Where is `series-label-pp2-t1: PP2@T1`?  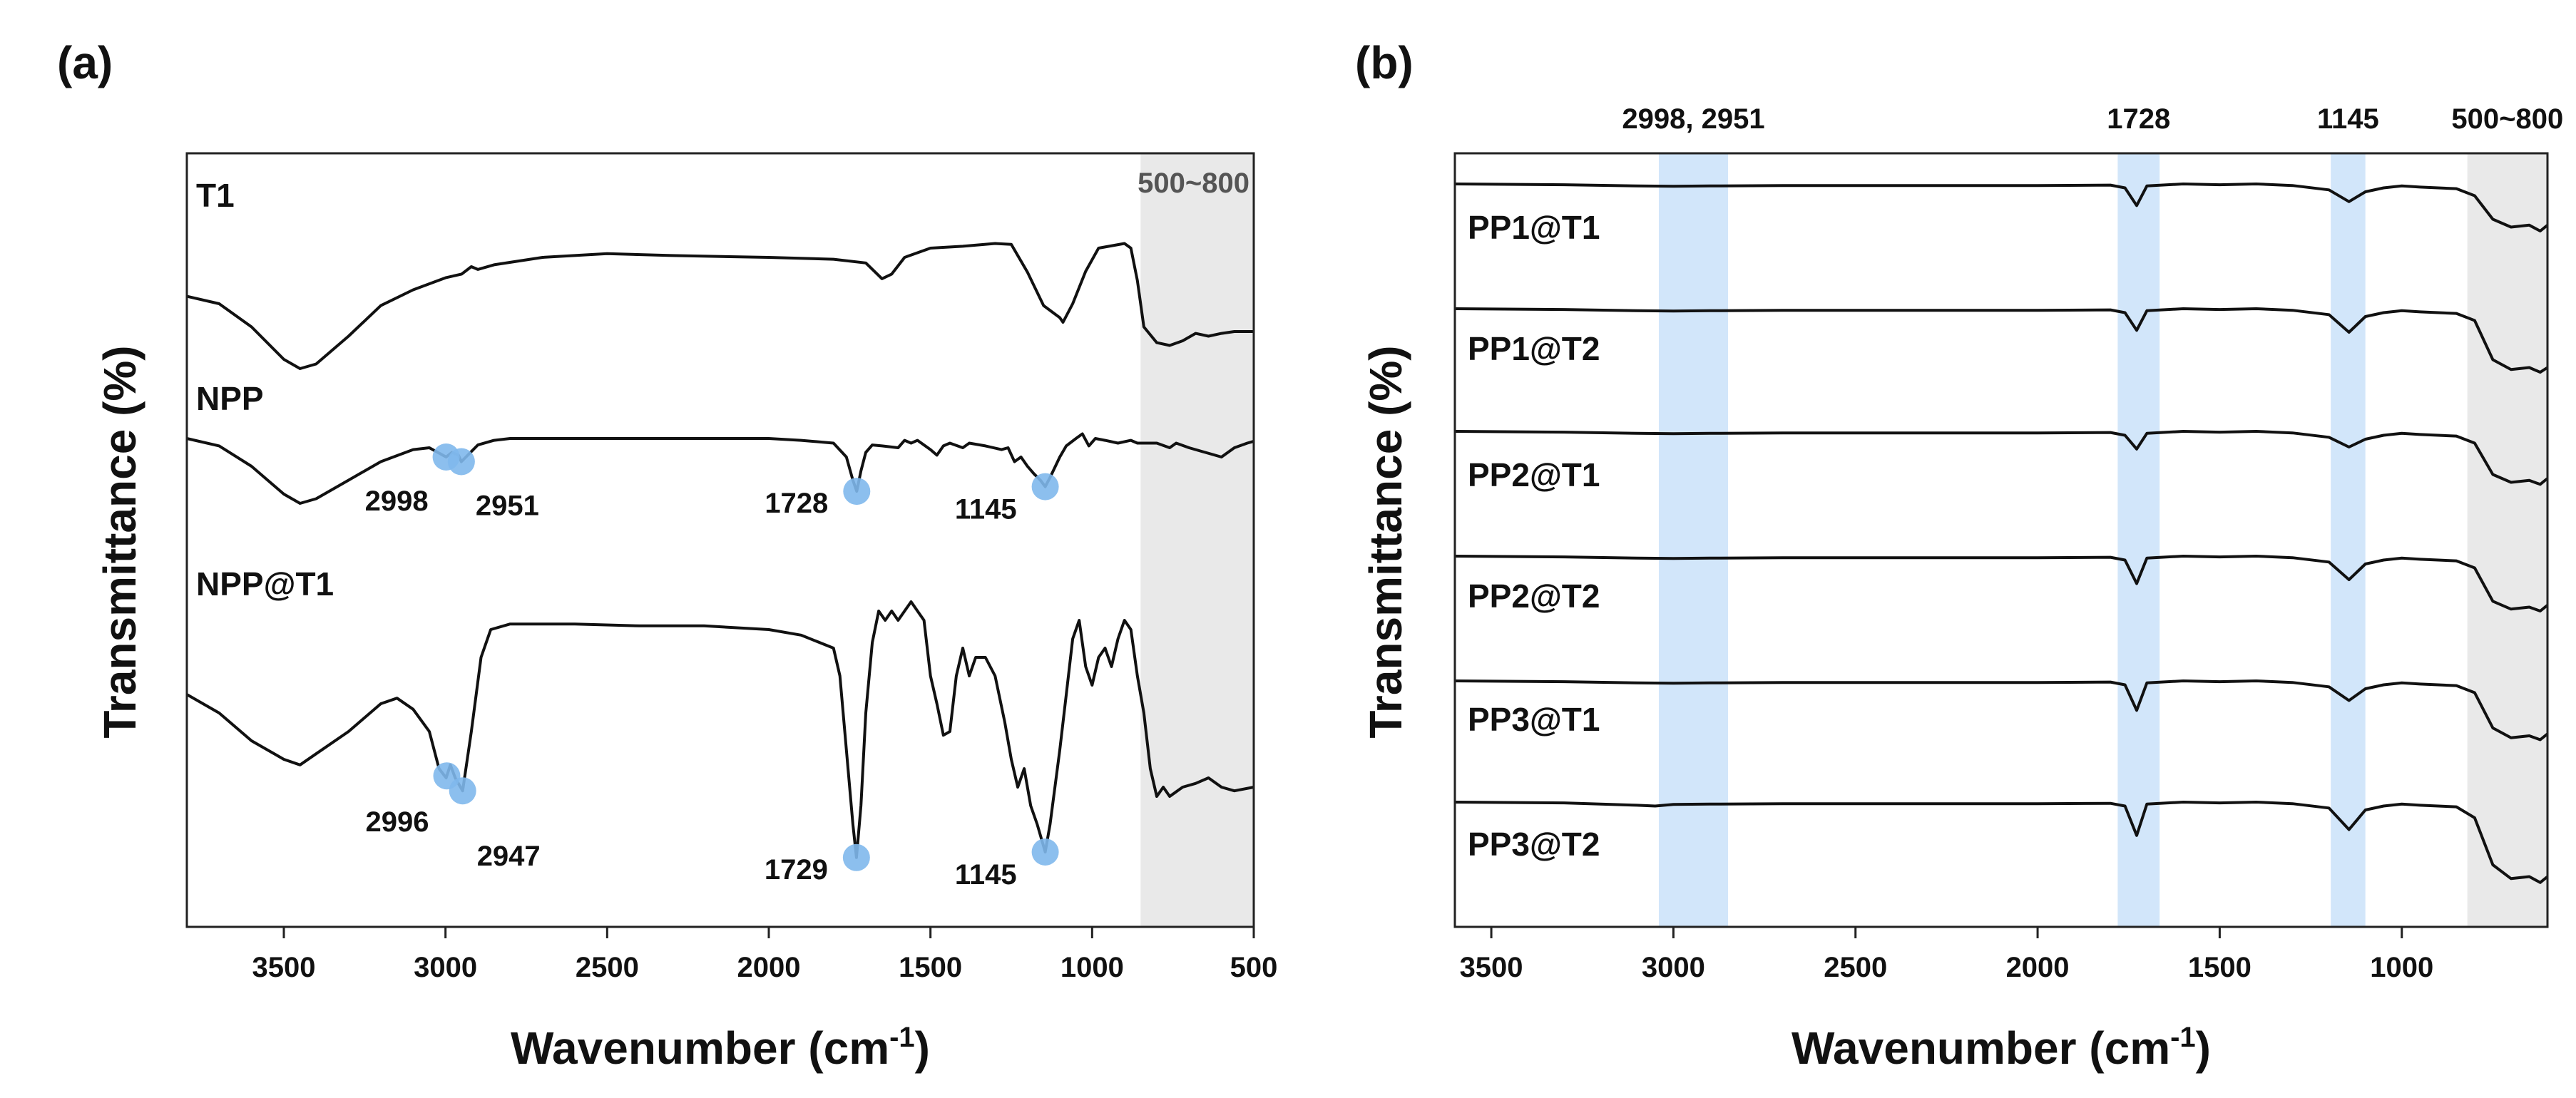 series-label-pp2-t1: PP2@T1 is located at coordinates (1534, 474).